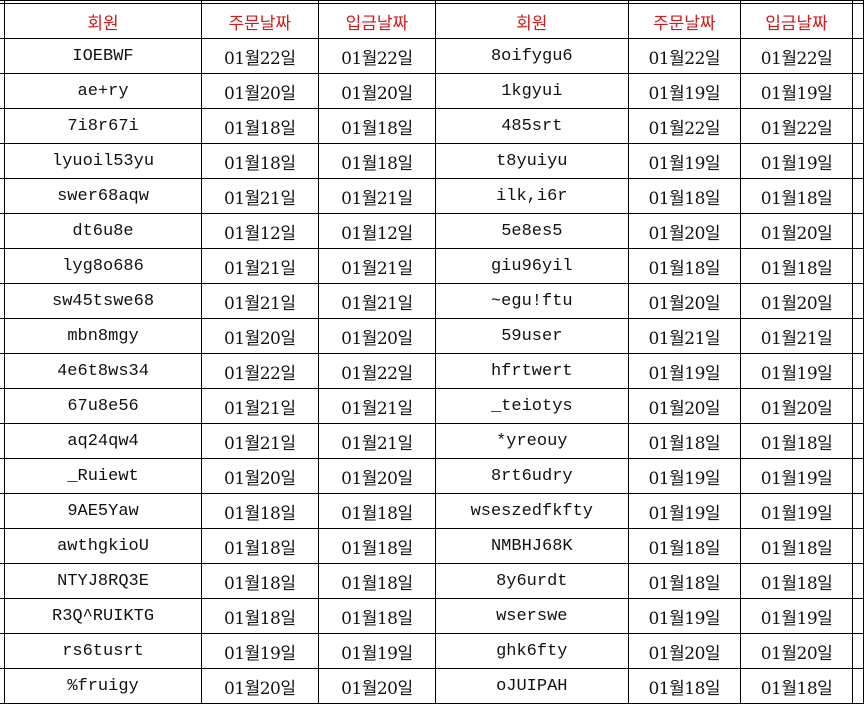  Describe the element at coordinates (103, 196) in the screenshot. I see `member-cell: swer68aqw` at that location.